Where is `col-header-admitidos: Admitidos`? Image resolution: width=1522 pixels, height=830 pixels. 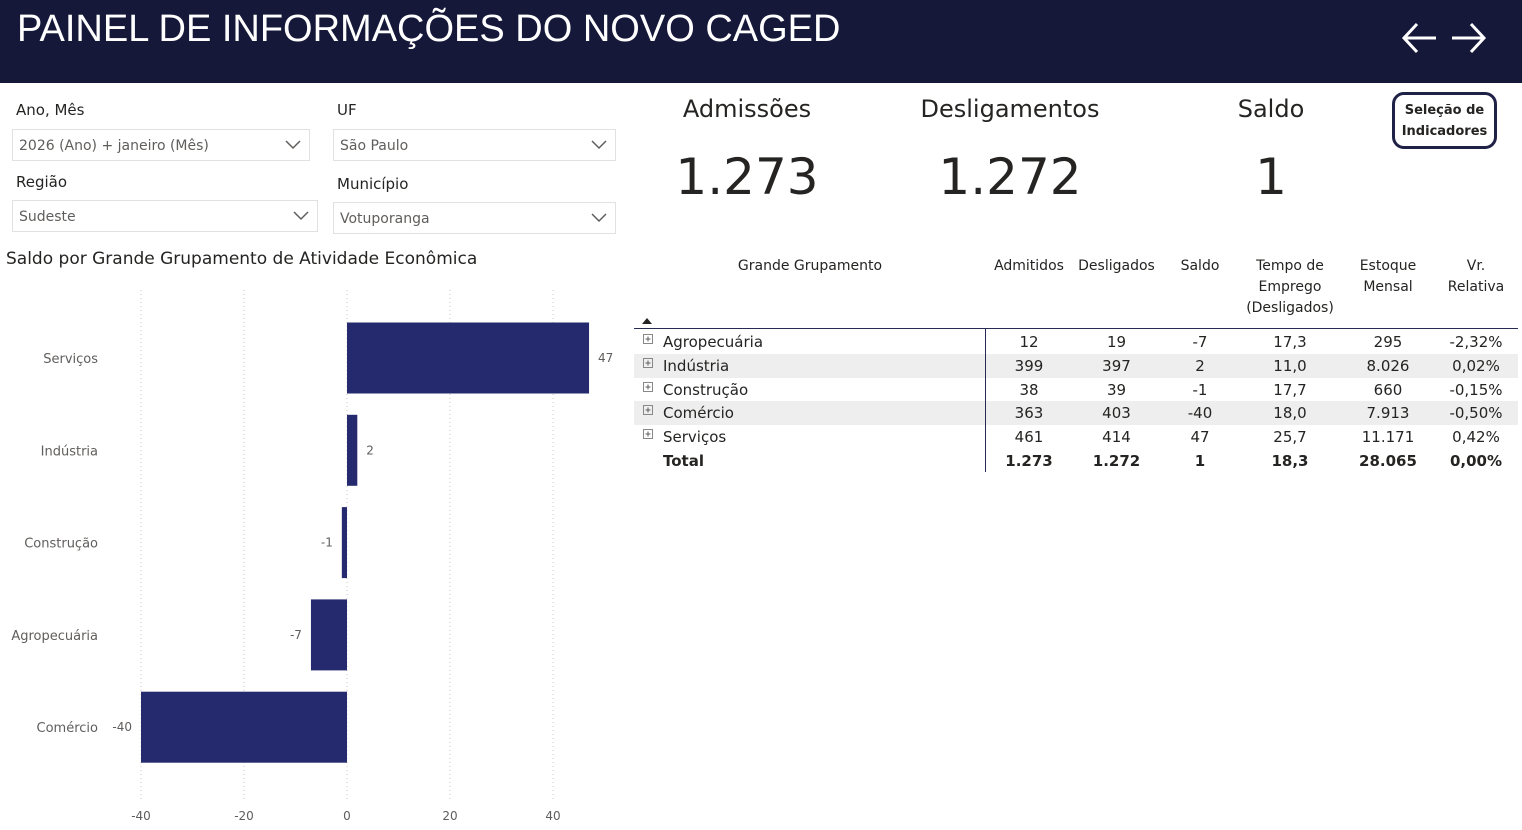 col-header-admitidos: Admitidos is located at coordinates (1029, 266).